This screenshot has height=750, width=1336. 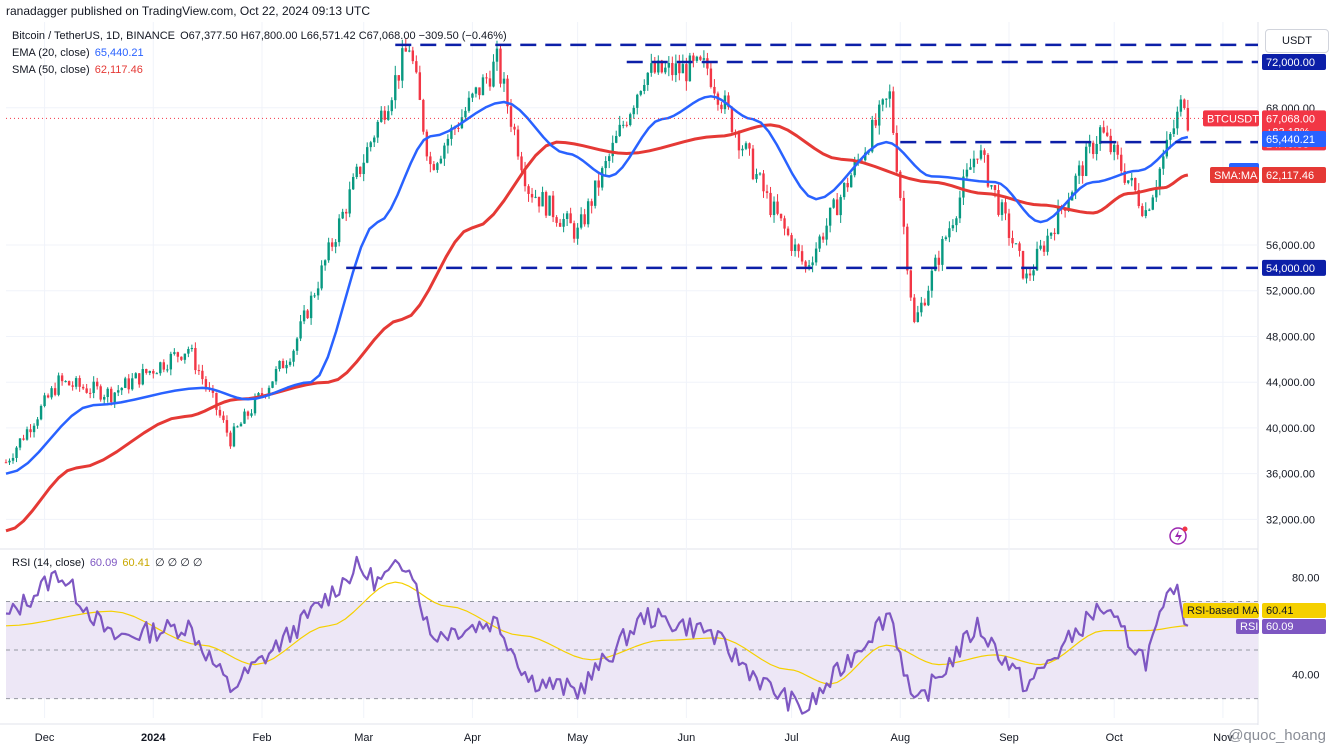 I want to click on rsi-legend: RSI (14, close) 60.09 60.41 ∅ ∅ ∅ ∅, so click(x=107, y=562).